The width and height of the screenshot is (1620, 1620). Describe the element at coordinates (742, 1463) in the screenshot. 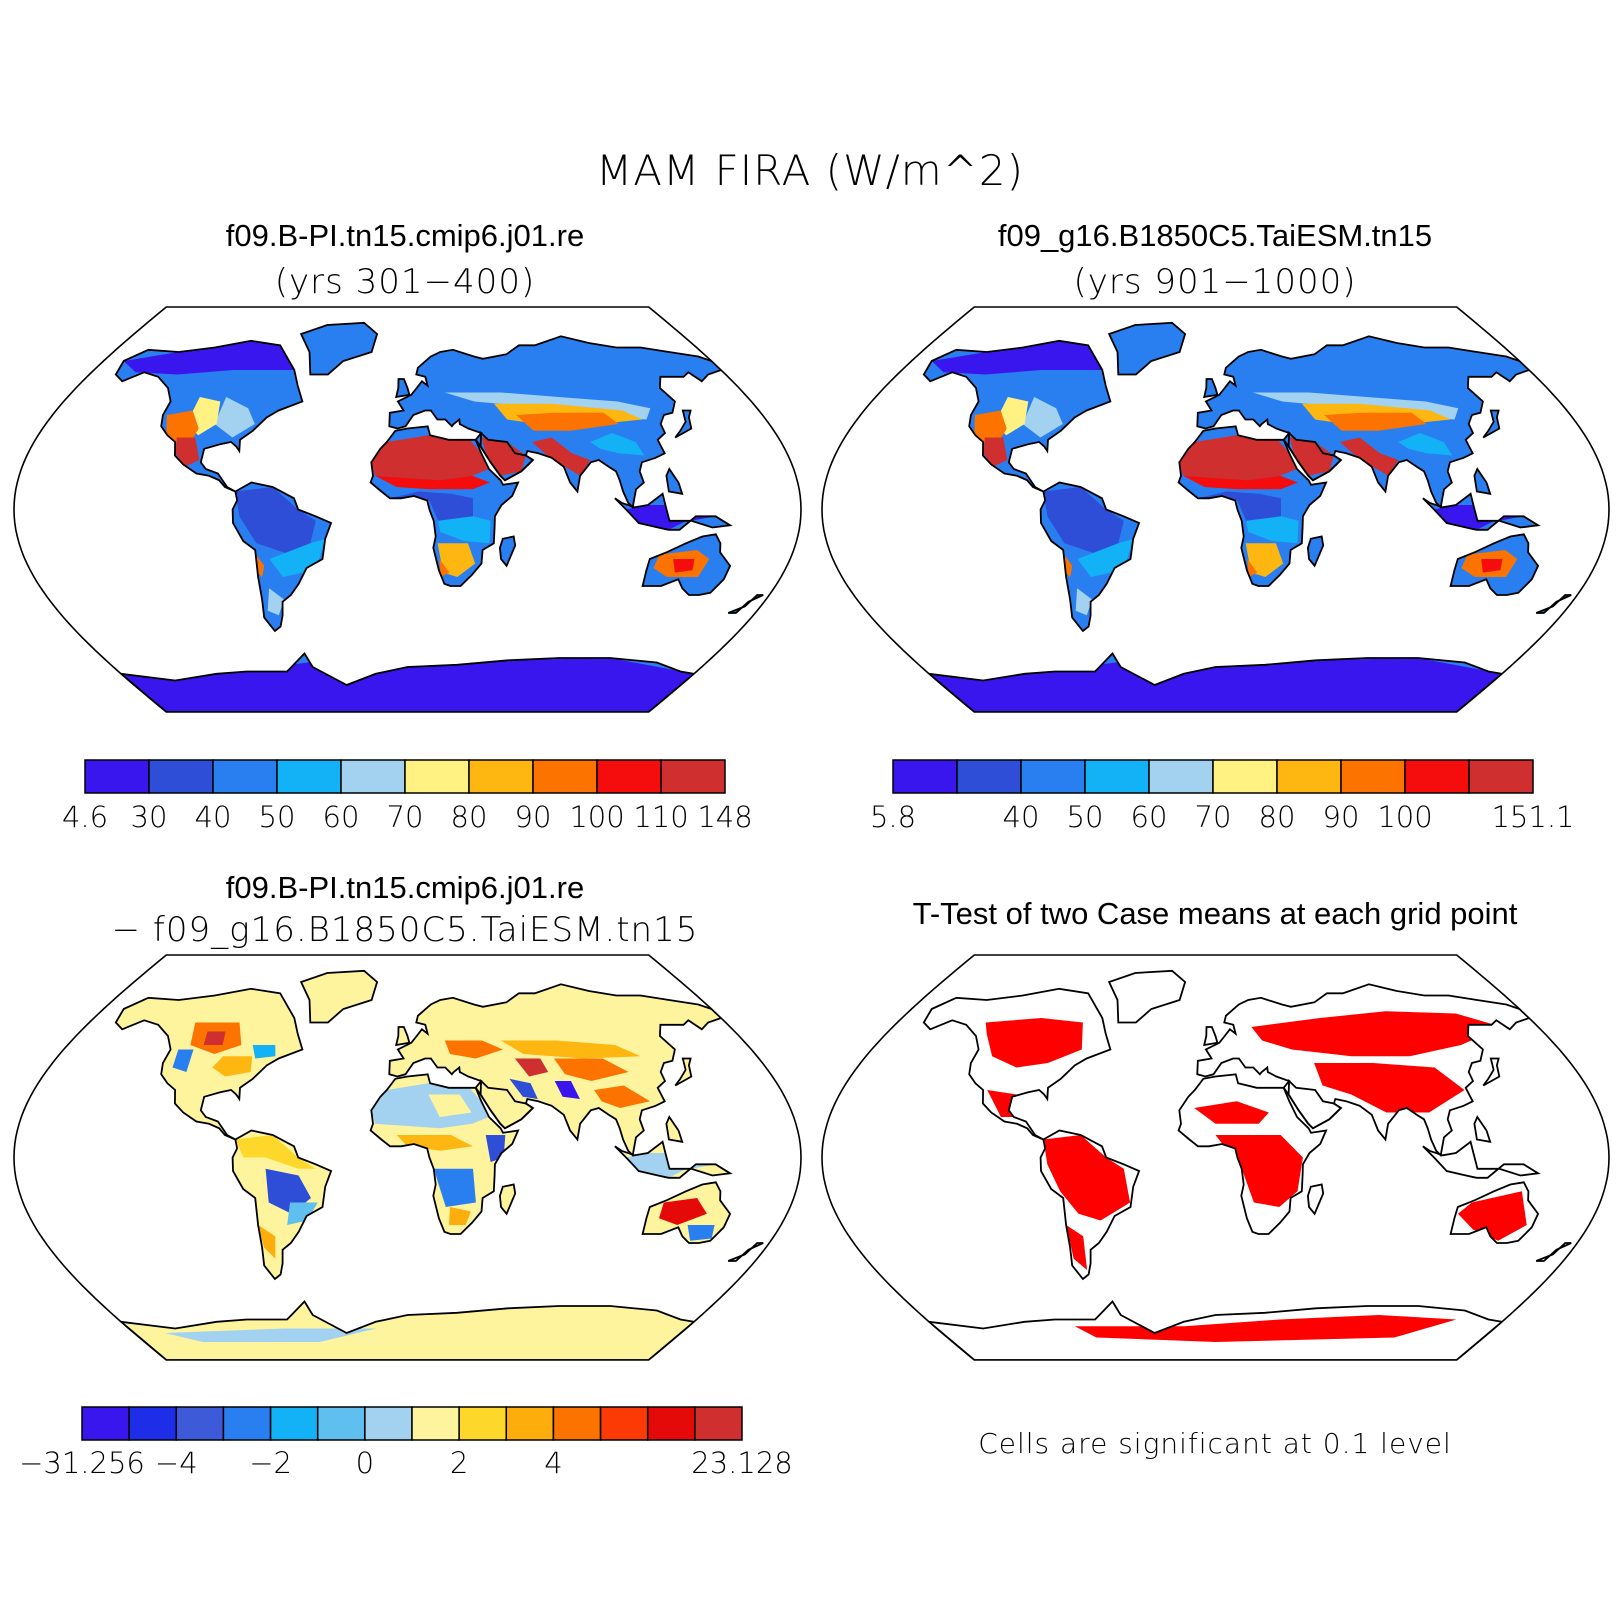

I see `colorbar-label: 23.128` at that location.